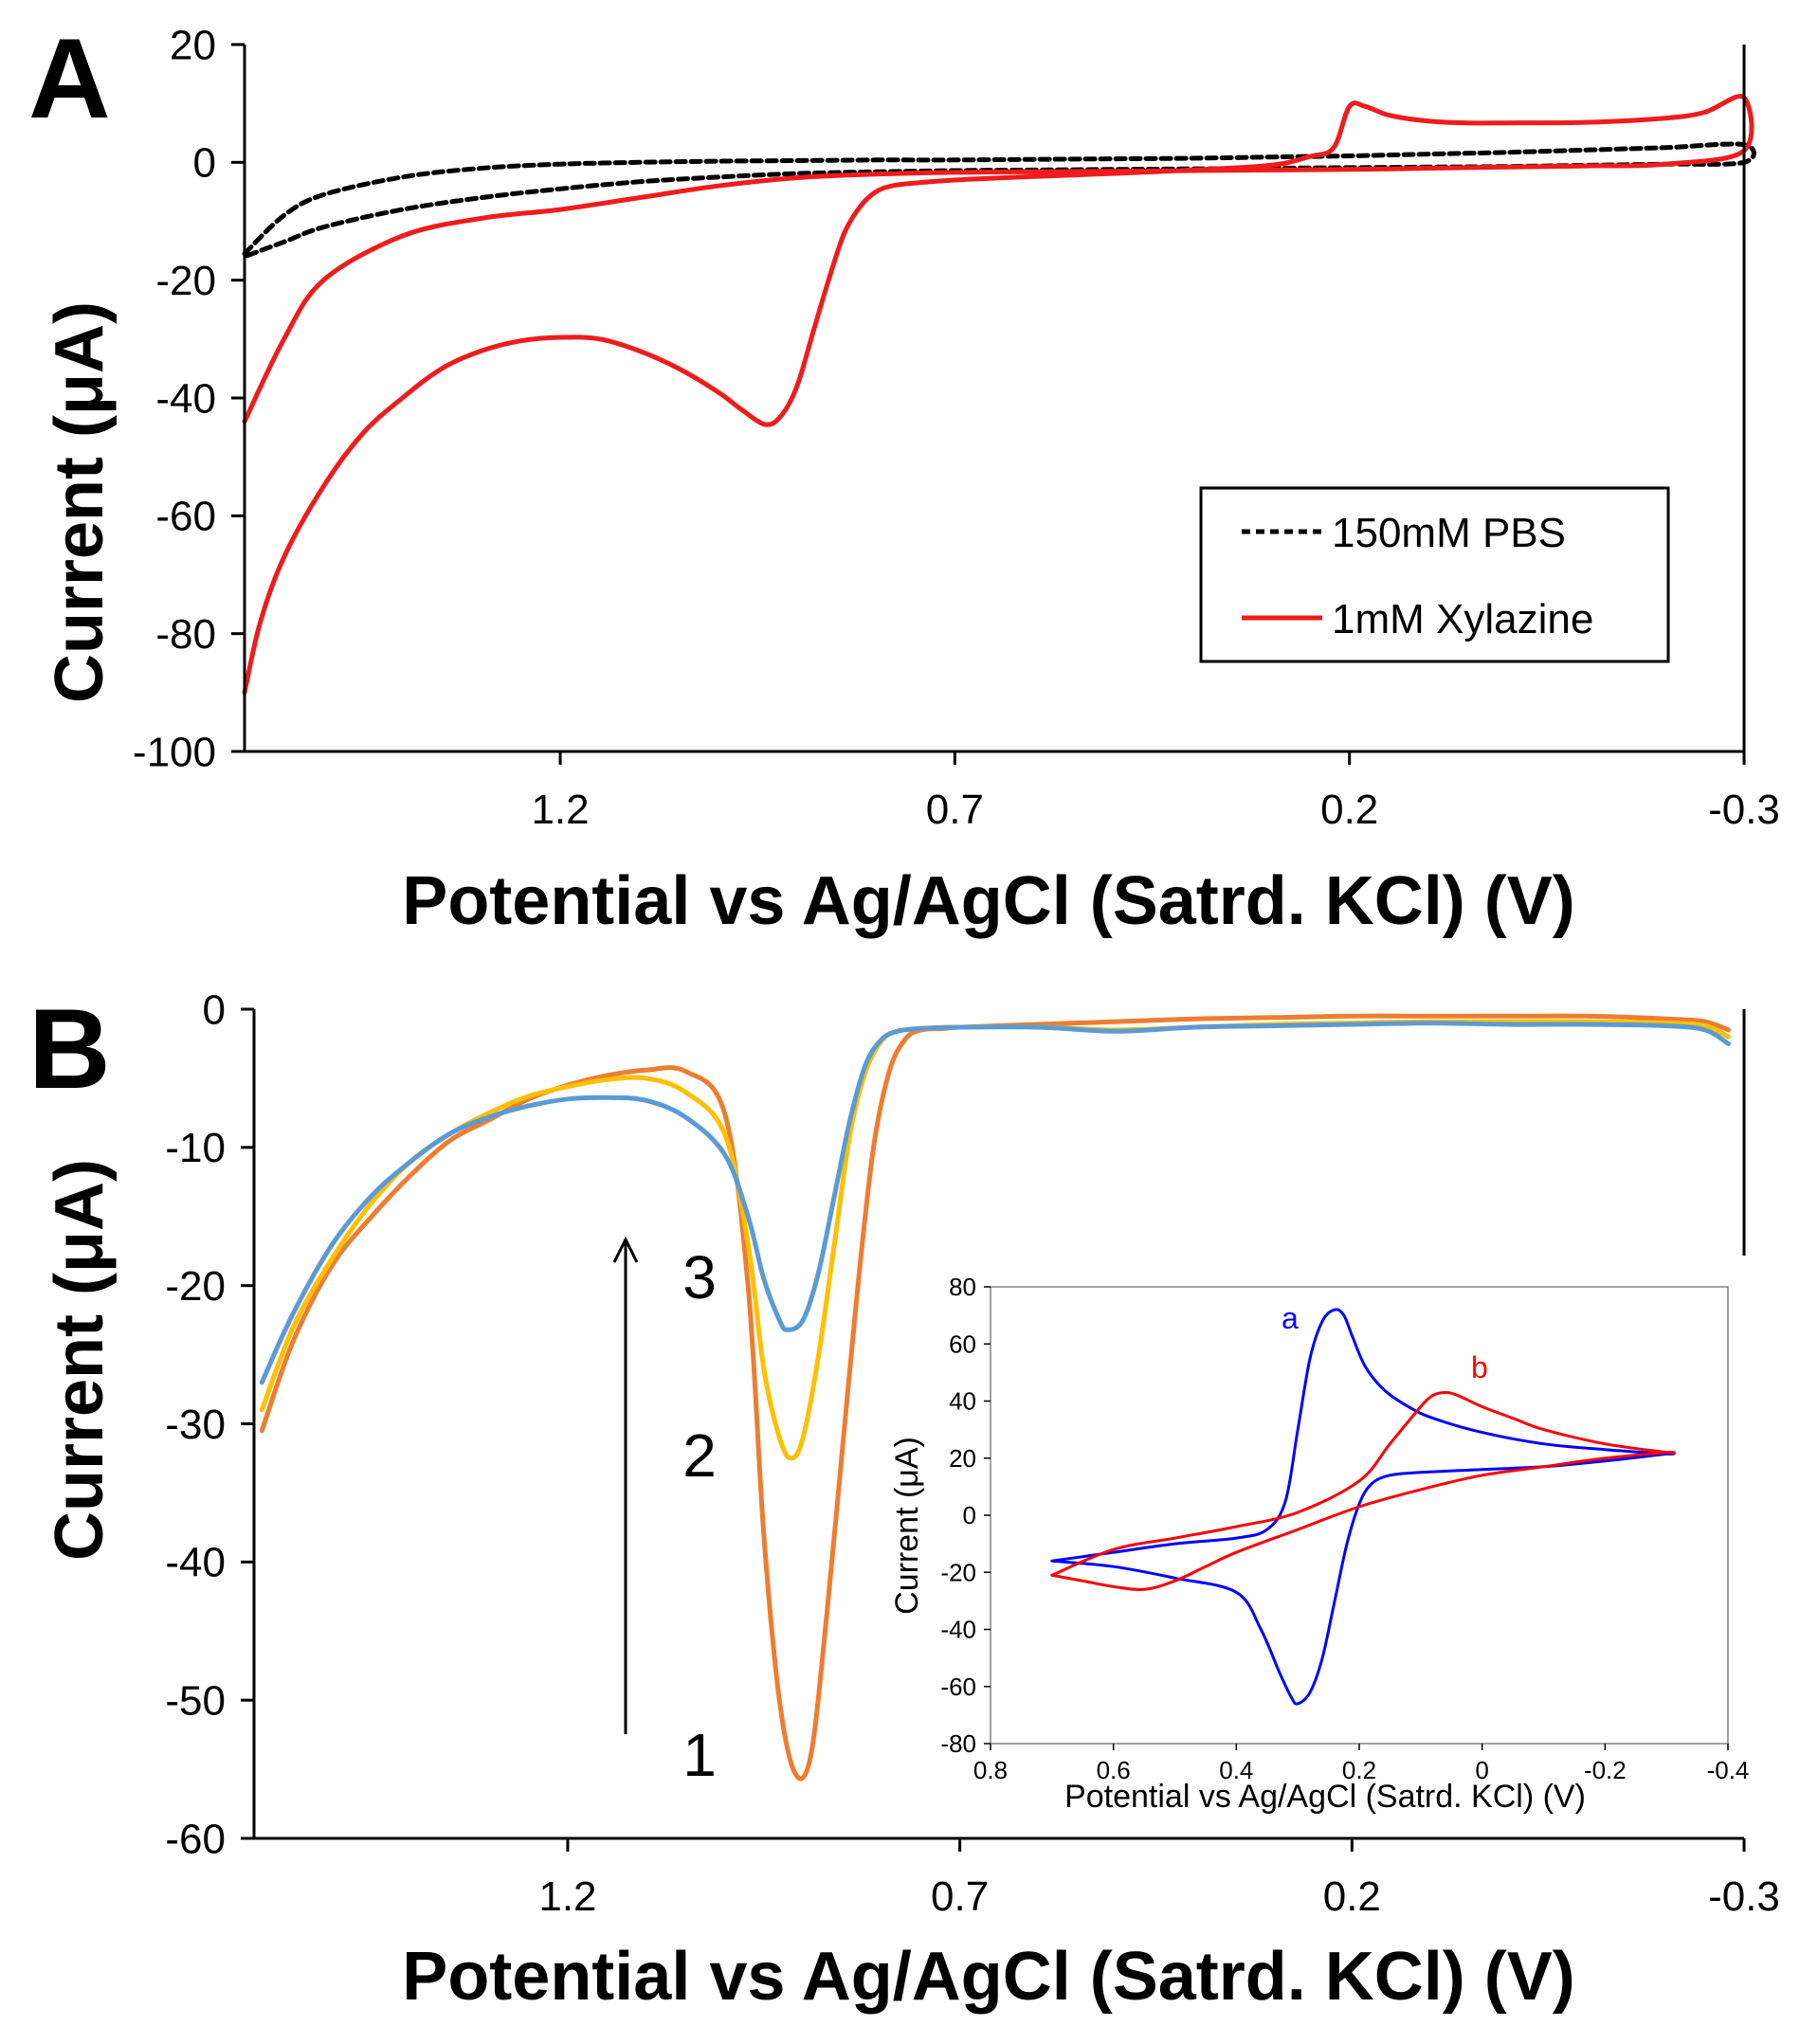 This screenshot has height=2044, width=1800. What do you see at coordinates (1479, 1367) in the screenshot?
I see `inset-series-b-label: b` at bounding box center [1479, 1367].